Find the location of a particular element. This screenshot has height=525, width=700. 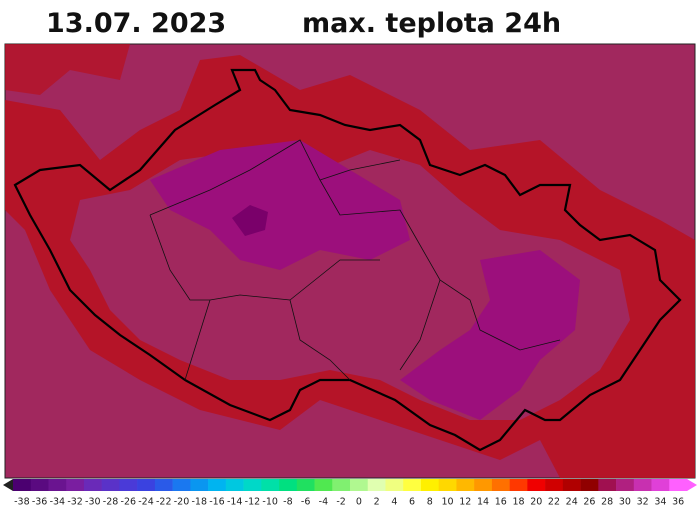

legend-label: -36 is located at coordinates (40, 502).